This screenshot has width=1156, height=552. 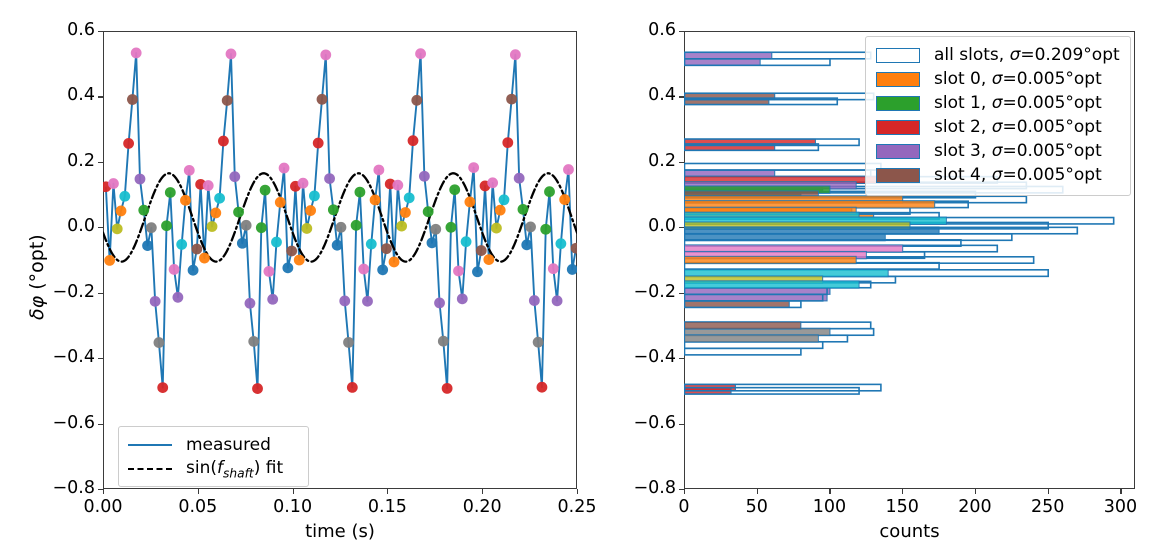 What do you see at coordinates (81, 160) in the screenshot?
I see `left-y-tick: 0.2` at bounding box center [81, 160].